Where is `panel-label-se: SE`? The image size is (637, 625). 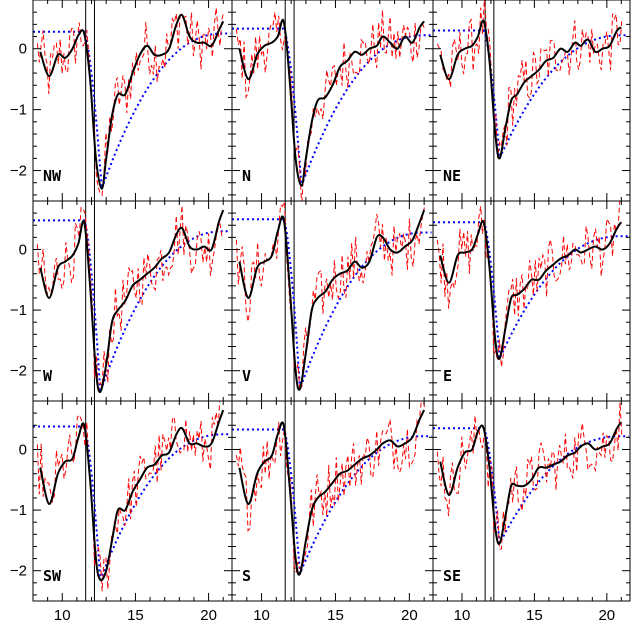 panel-label-se: SE is located at coordinates (452, 576).